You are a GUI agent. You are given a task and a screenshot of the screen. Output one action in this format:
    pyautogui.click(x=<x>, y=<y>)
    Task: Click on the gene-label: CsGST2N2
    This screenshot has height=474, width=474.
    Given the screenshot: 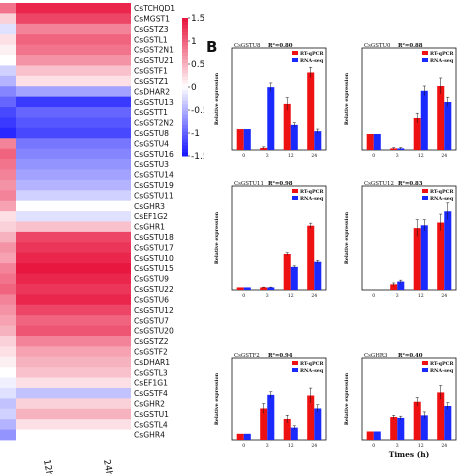 What is the action you would take?
    pyautogui.click(x=154, y=123)
    